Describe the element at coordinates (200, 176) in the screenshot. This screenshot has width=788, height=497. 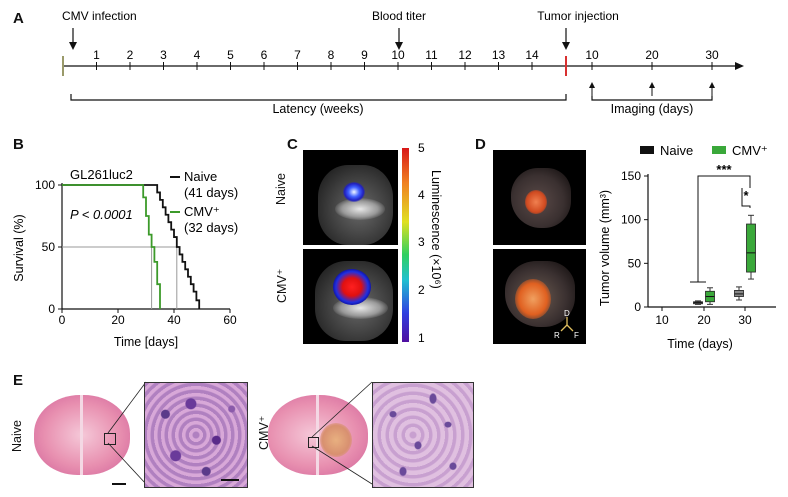
I see `survival-legend-name: Naive` at that location.